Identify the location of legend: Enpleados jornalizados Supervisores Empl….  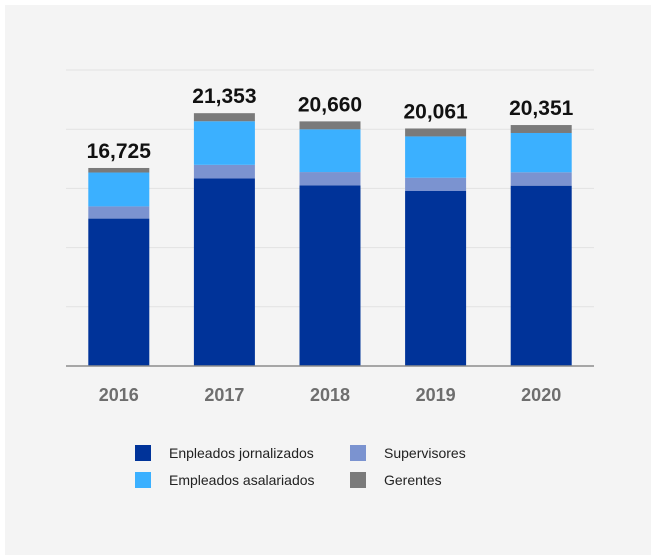
(335, 468).